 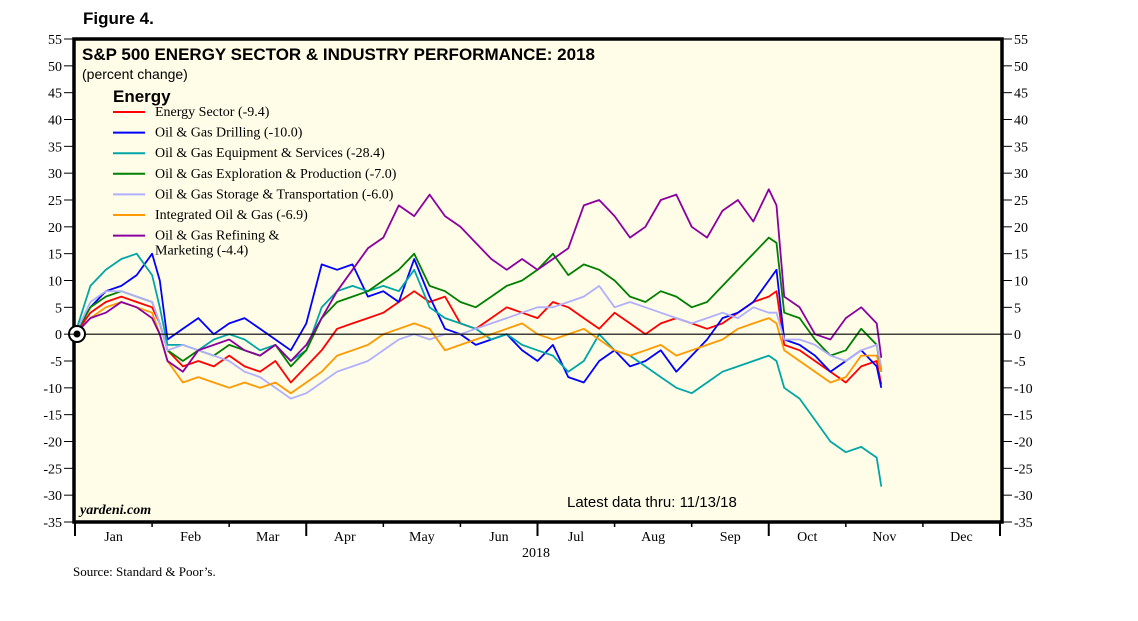 What do you see at coordinates (77, 334) in the screenshot?
I see `origin-marker` at bounding box center [77, 334].